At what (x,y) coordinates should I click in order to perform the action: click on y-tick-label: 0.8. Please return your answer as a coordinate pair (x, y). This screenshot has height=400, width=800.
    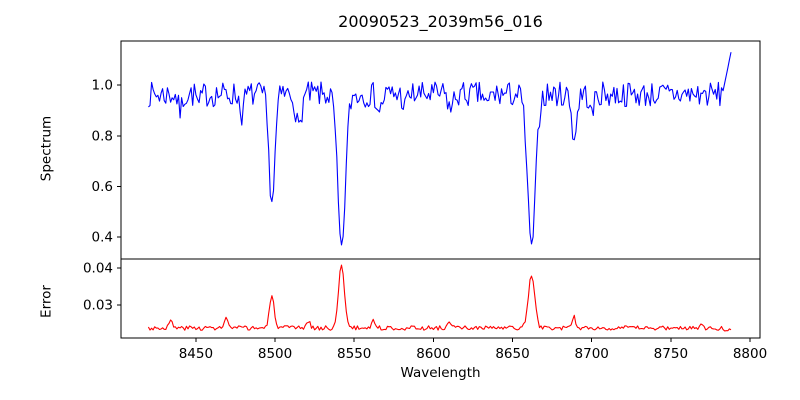
    Looking at the image, I should click on (102, 136).